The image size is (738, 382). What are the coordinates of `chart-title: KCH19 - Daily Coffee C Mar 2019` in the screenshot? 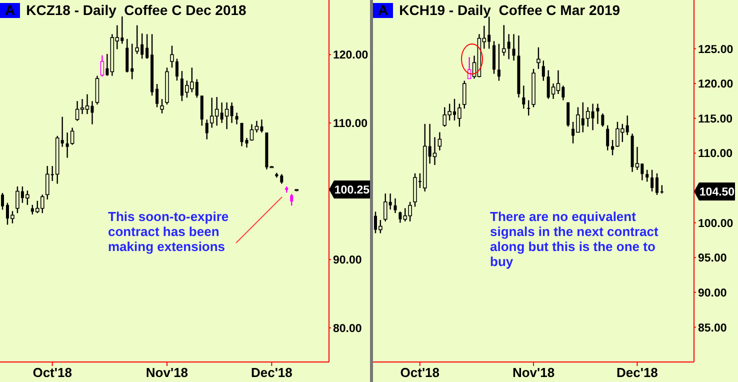 It's located at (509, 10).